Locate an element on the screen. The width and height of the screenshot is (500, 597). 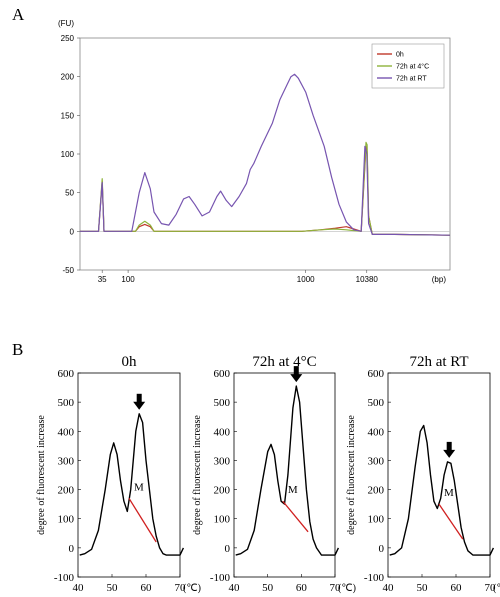
x-tick-label: 1000 is located at coordinates (306, 279).